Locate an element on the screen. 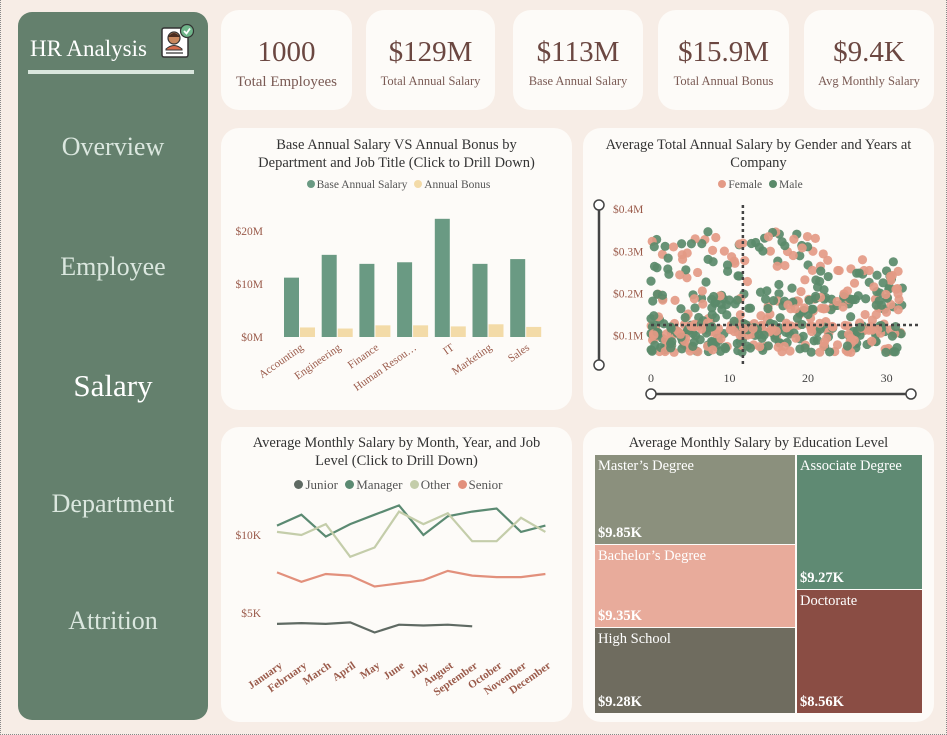 The width and height of the screenshot is (947, 735). treemap-cell-masters: Master’s Degree $9.85K is located at coordinates (695, 499).